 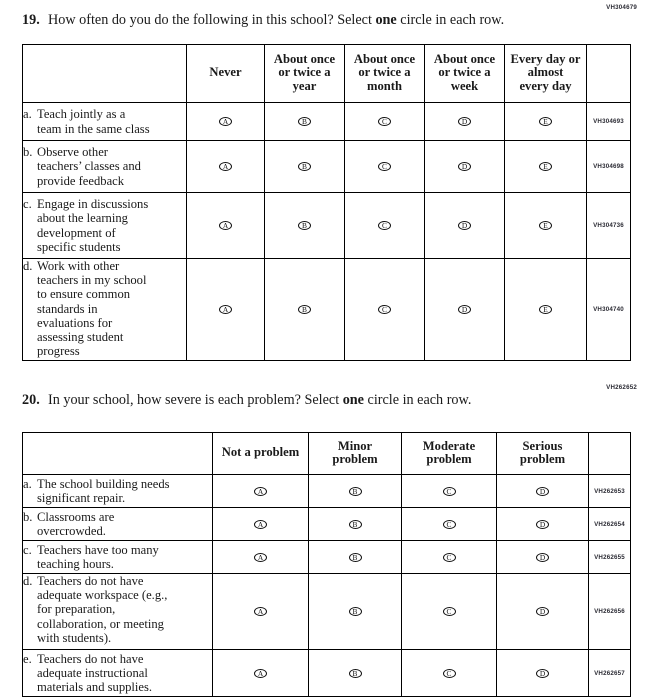 I want to click on bubble-cell-19c-month: C, so click(x=384, y=225).